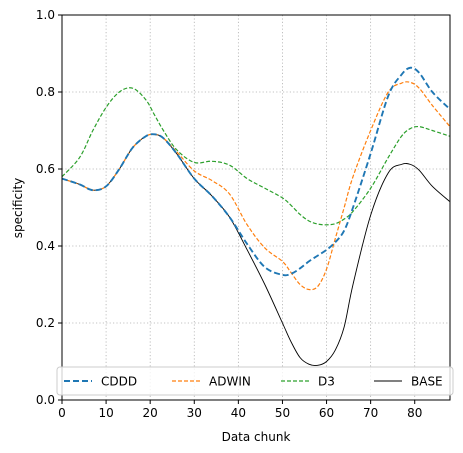  What do you see at coordinates (256, 437) in the screenshot?
I see `x-axis-label: Data chunk` at bounding box center [256, 437].